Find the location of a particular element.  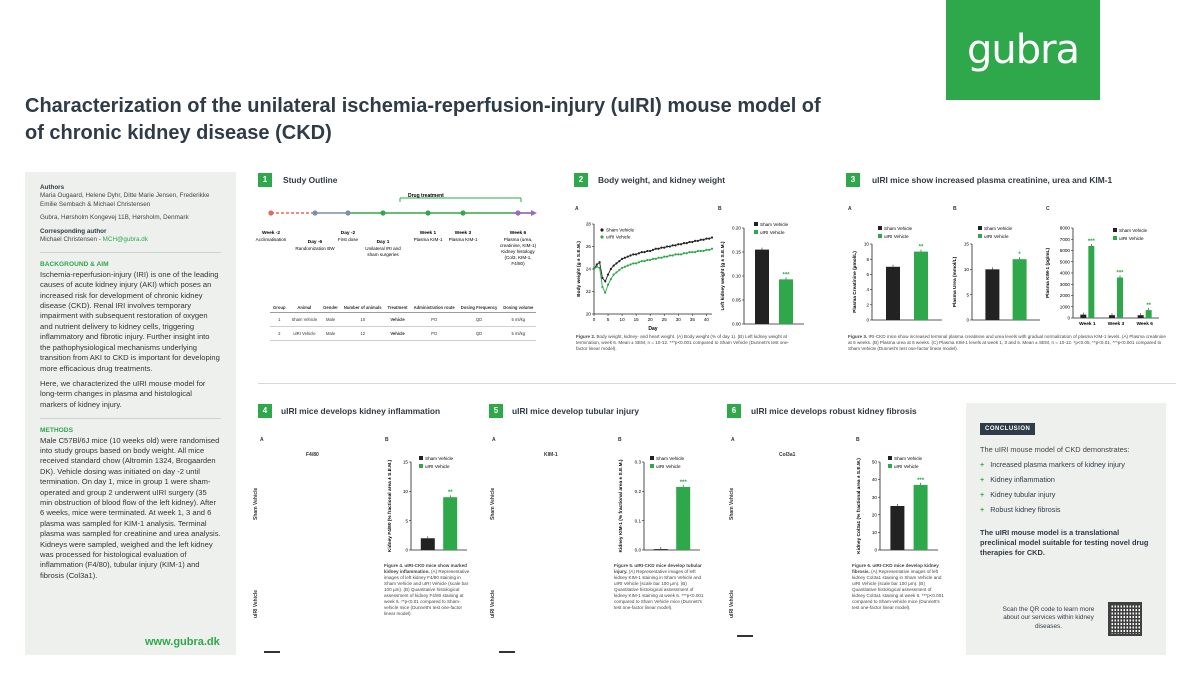

corr-name: Michael Christensen - is located at coordinates (71, 240).